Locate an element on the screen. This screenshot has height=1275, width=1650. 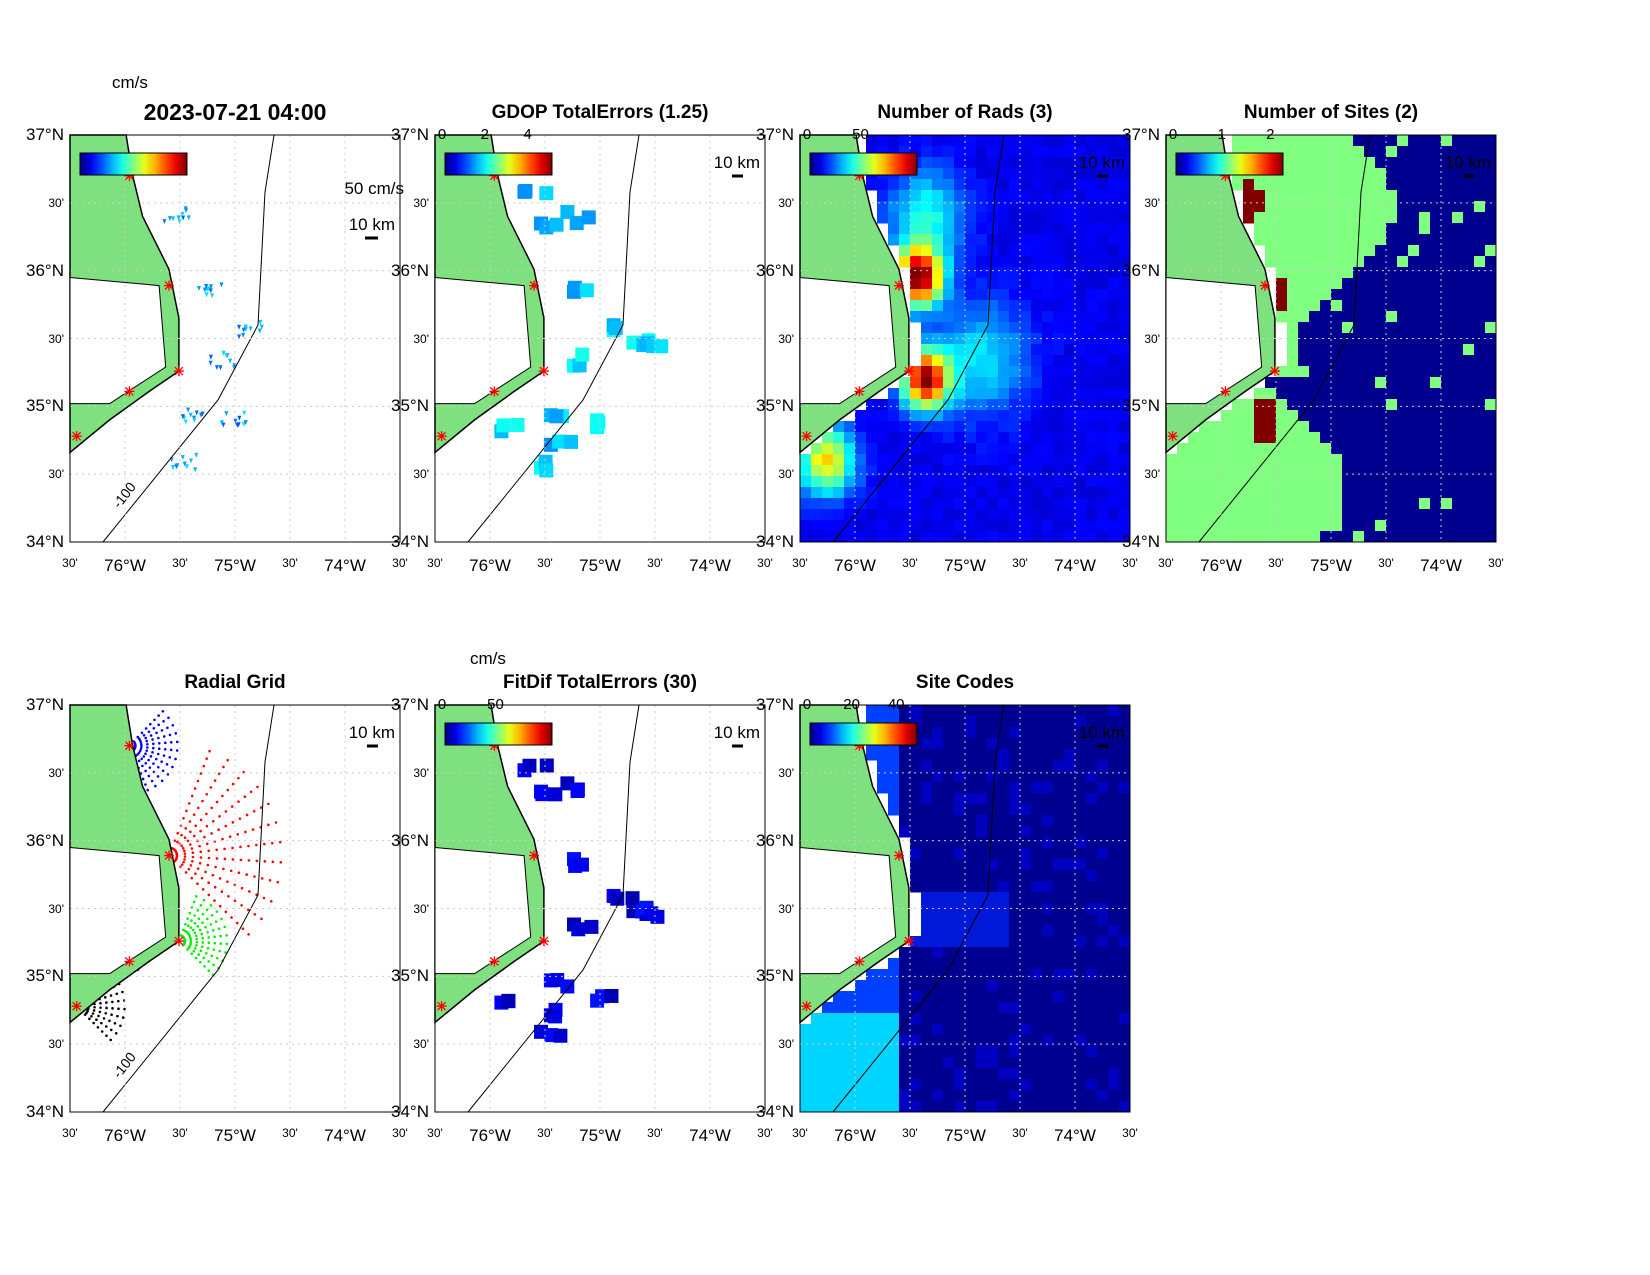
site-marker is located at coordinates (1274, 371).